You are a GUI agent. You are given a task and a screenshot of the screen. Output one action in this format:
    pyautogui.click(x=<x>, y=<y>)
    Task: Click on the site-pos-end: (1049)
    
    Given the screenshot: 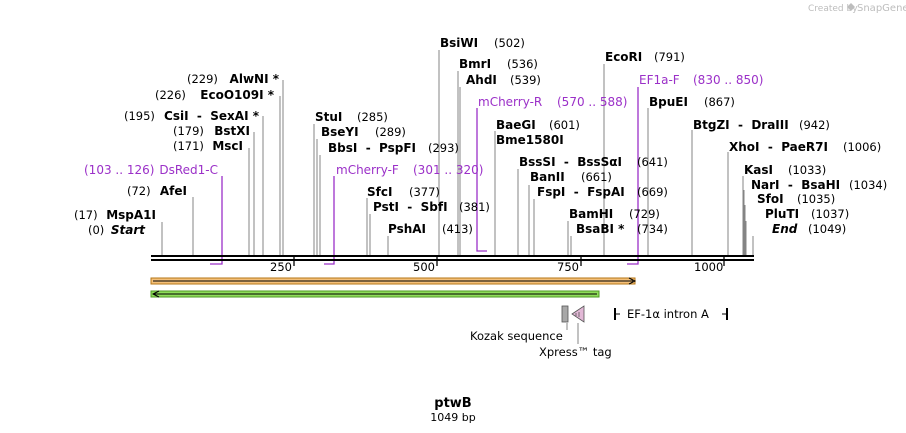 What is the action you would take?
    pyautogui.click(x=827, y=229)
    